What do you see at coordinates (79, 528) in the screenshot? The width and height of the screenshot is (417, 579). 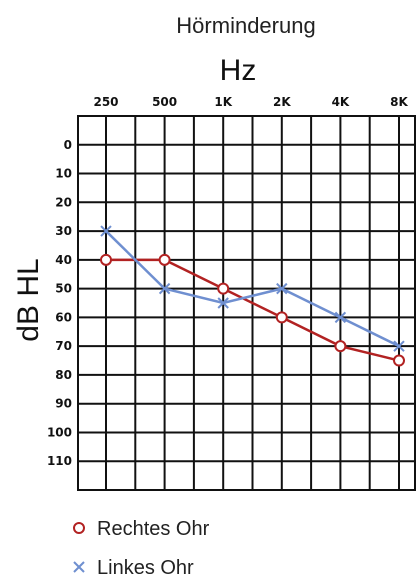 I see `legend-marker-rechtes-ohr` at bounding box center [79, 528].